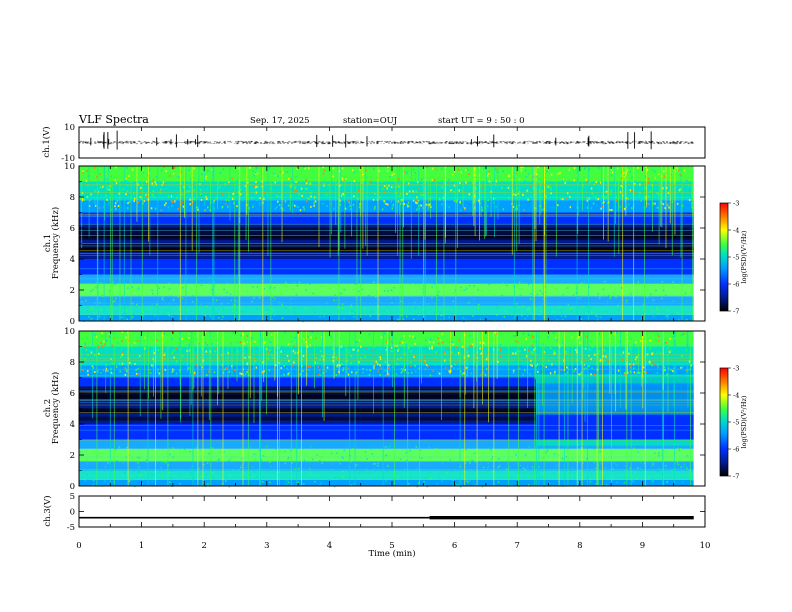  I want to click on ch2-colorbar-ticks: -3-4-5-6-7, so click(733, 423).